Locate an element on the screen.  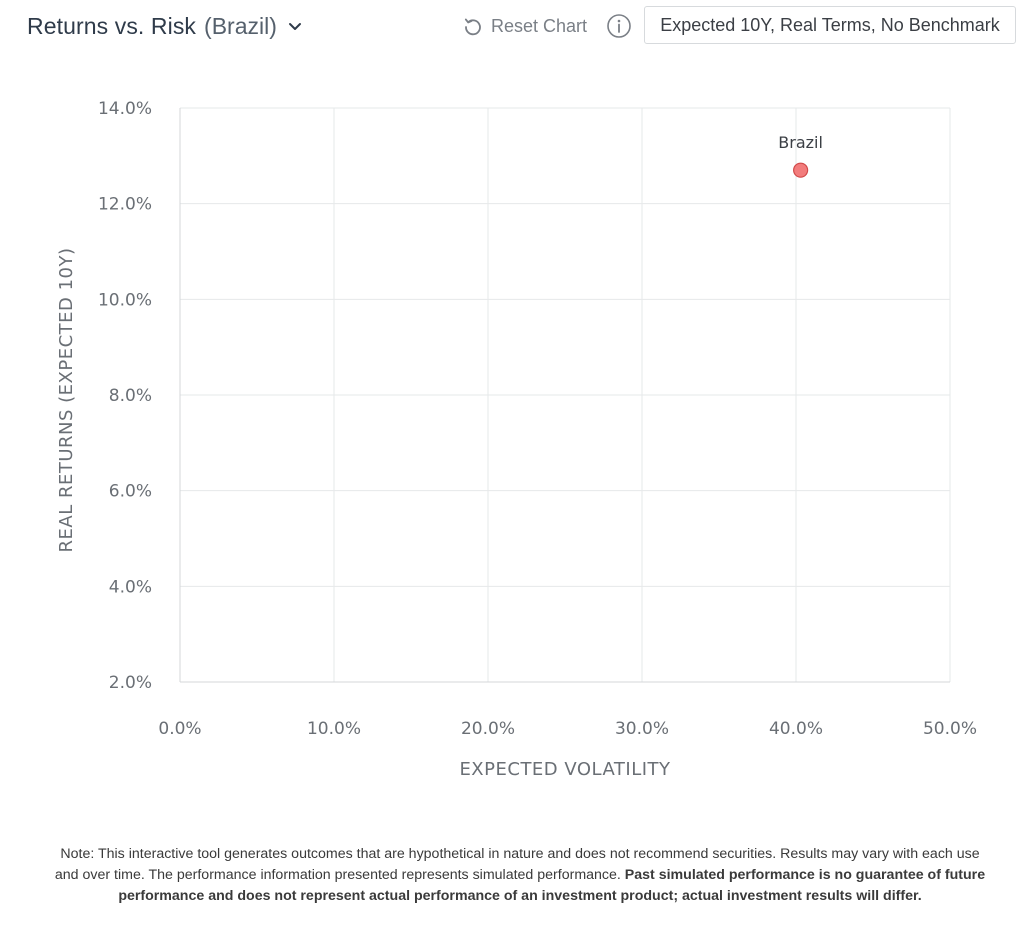
x-tick-label: 30.0% is located at coordinates (642, 729).